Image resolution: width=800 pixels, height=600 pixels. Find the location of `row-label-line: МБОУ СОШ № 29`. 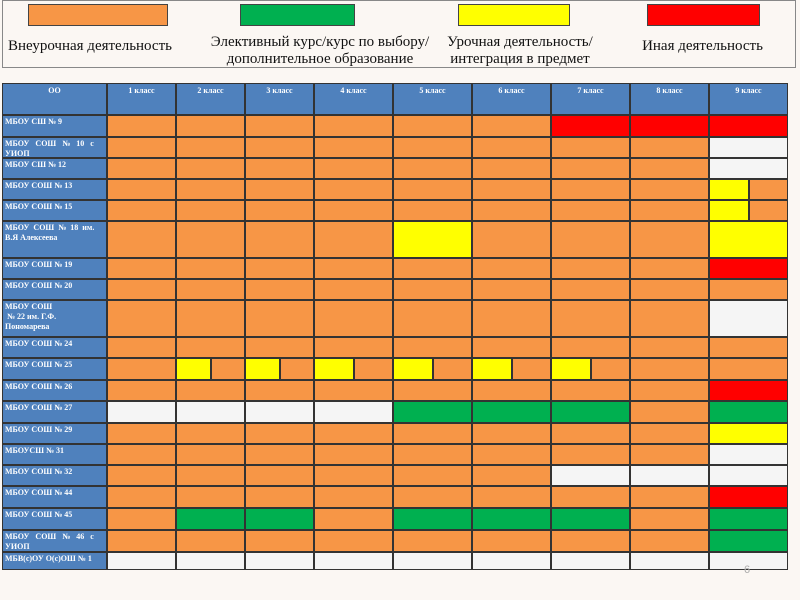

row-label-line: МБОУ СОШ № 29 is located at coordinates (39, 429).